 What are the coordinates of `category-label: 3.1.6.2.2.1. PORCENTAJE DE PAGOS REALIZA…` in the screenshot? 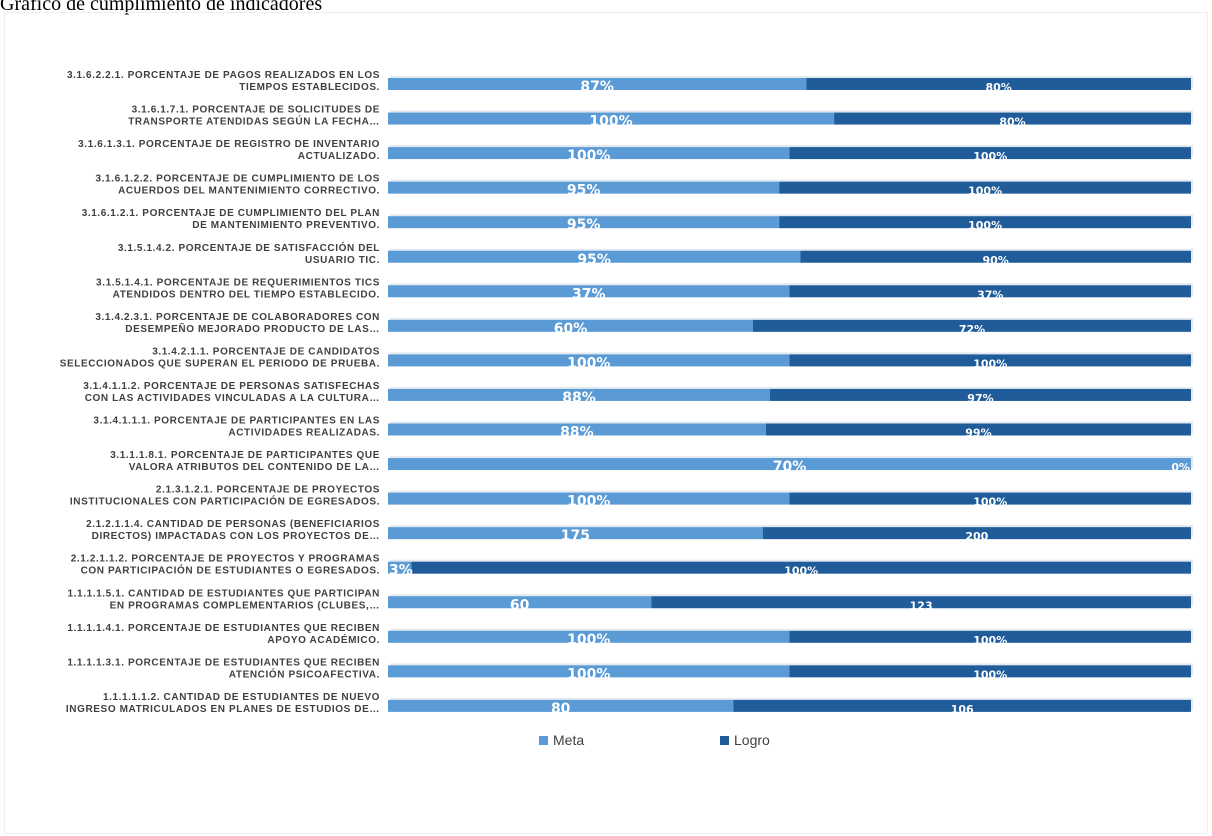 It's located at (223, 81).